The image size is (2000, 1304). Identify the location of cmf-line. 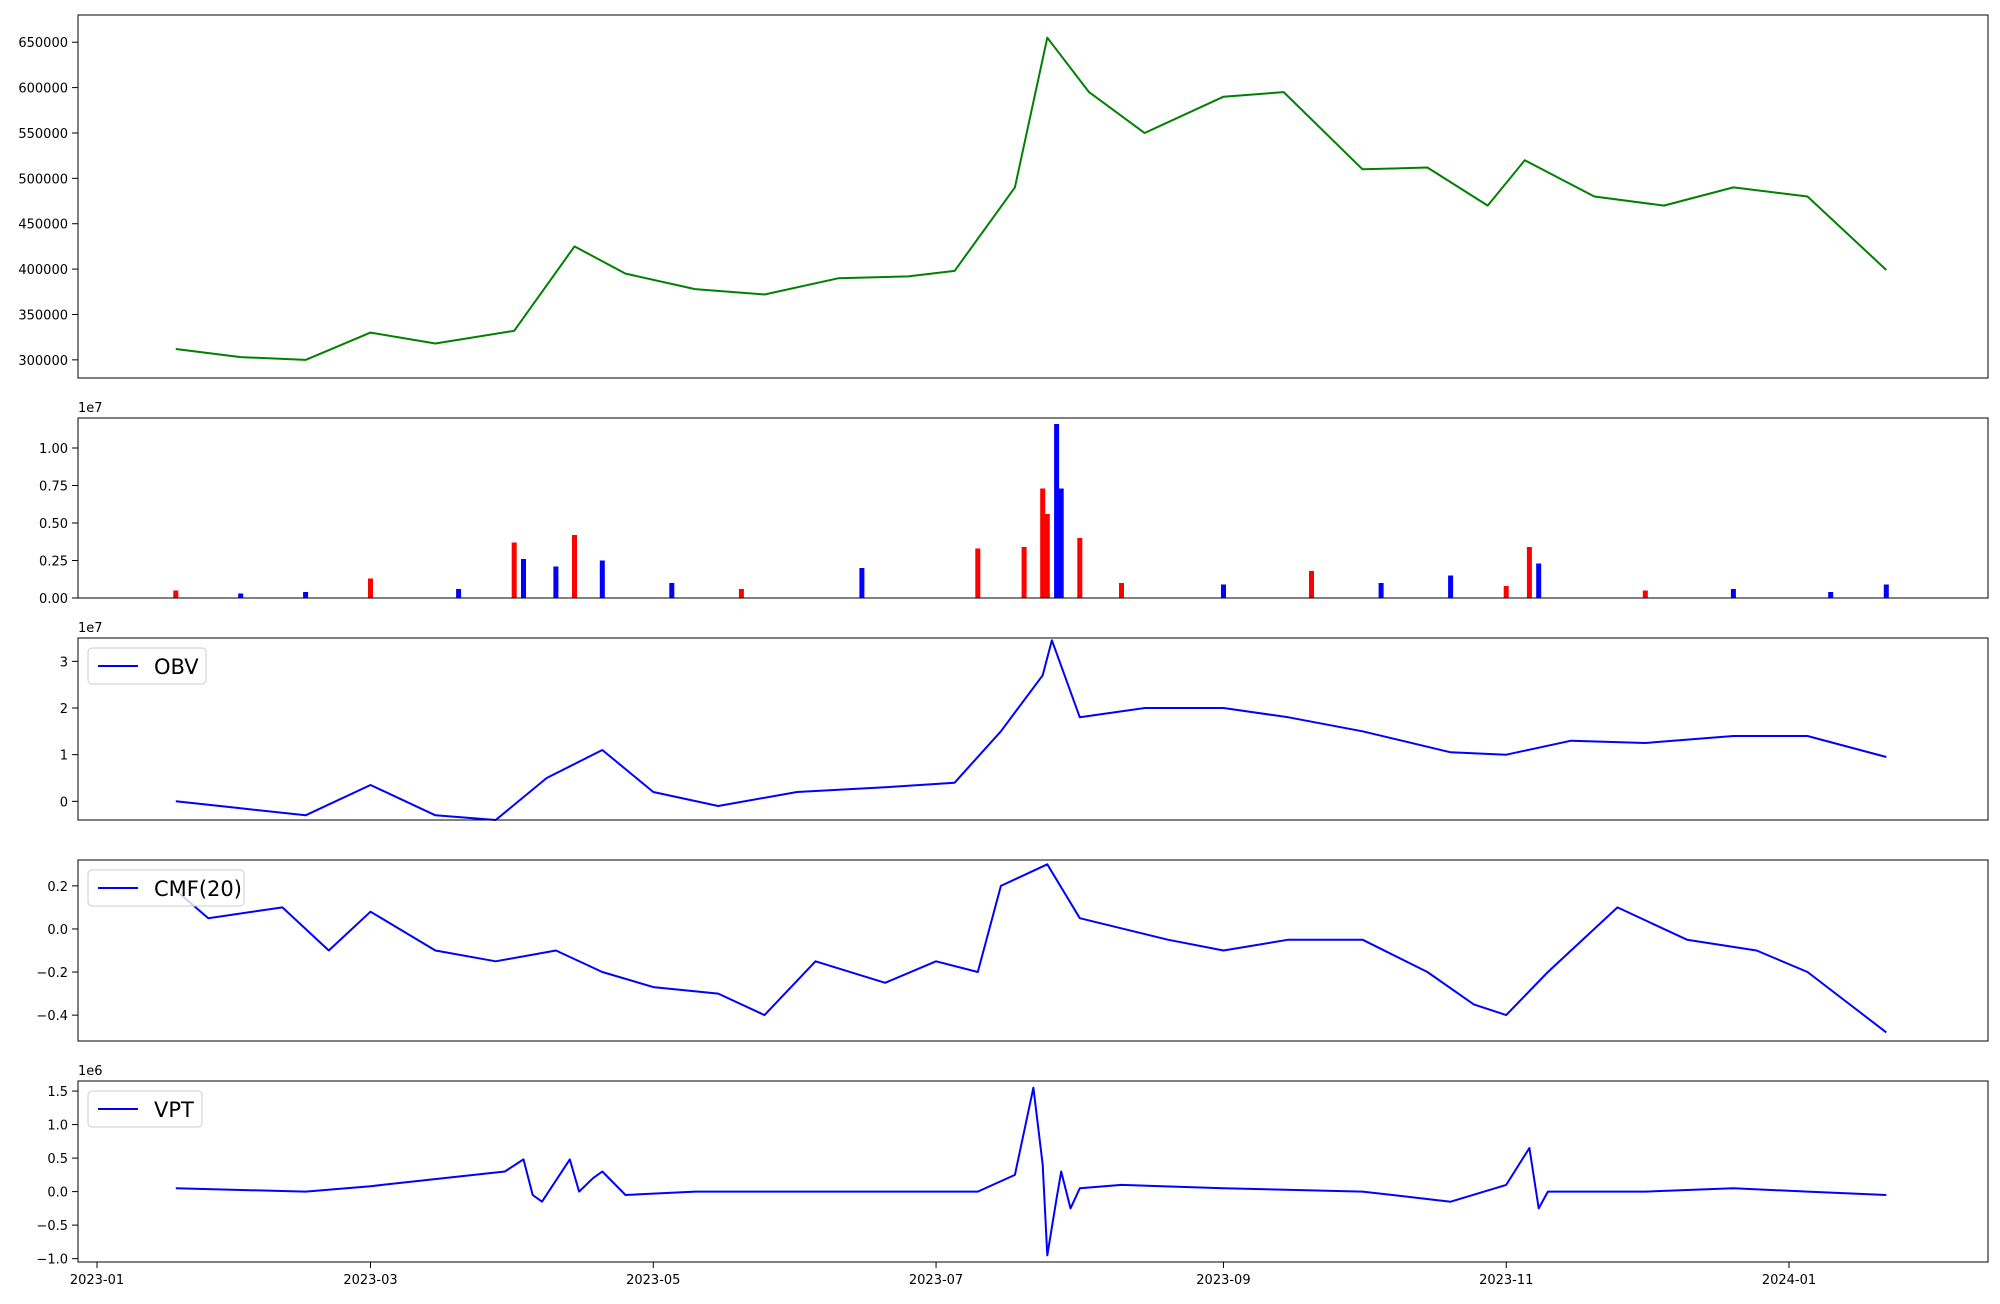
(1031, 948).